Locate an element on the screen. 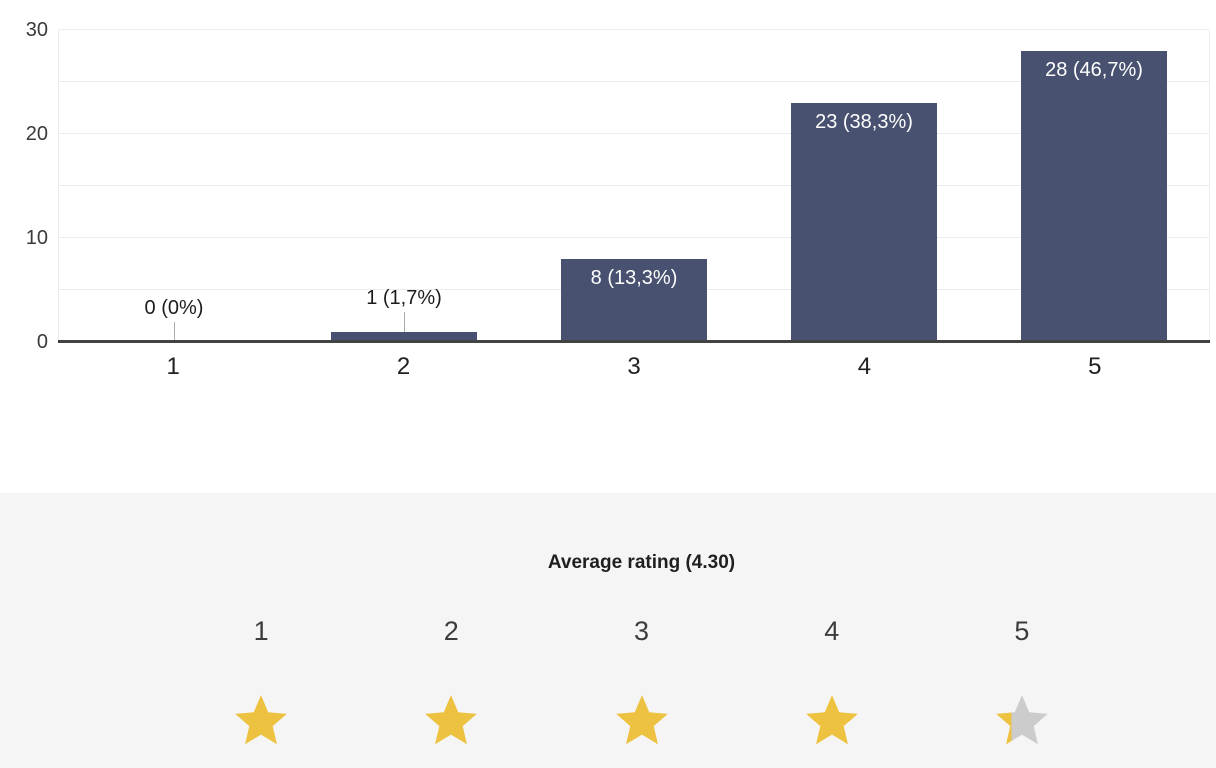 Image resolution: width=1216 pixels, height=768 pixels. bar is located at coordinates (404, 336).